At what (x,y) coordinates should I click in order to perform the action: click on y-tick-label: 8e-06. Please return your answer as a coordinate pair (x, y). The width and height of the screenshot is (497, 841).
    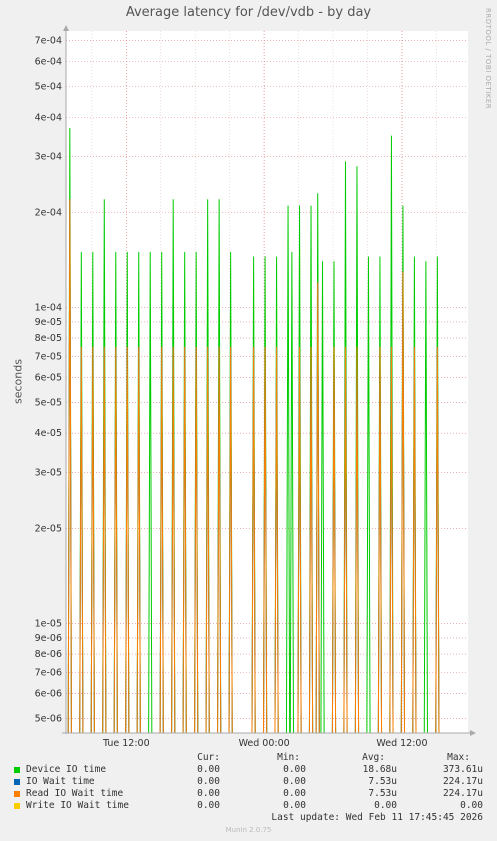
    Looking at the image, I should click on (48, 654).